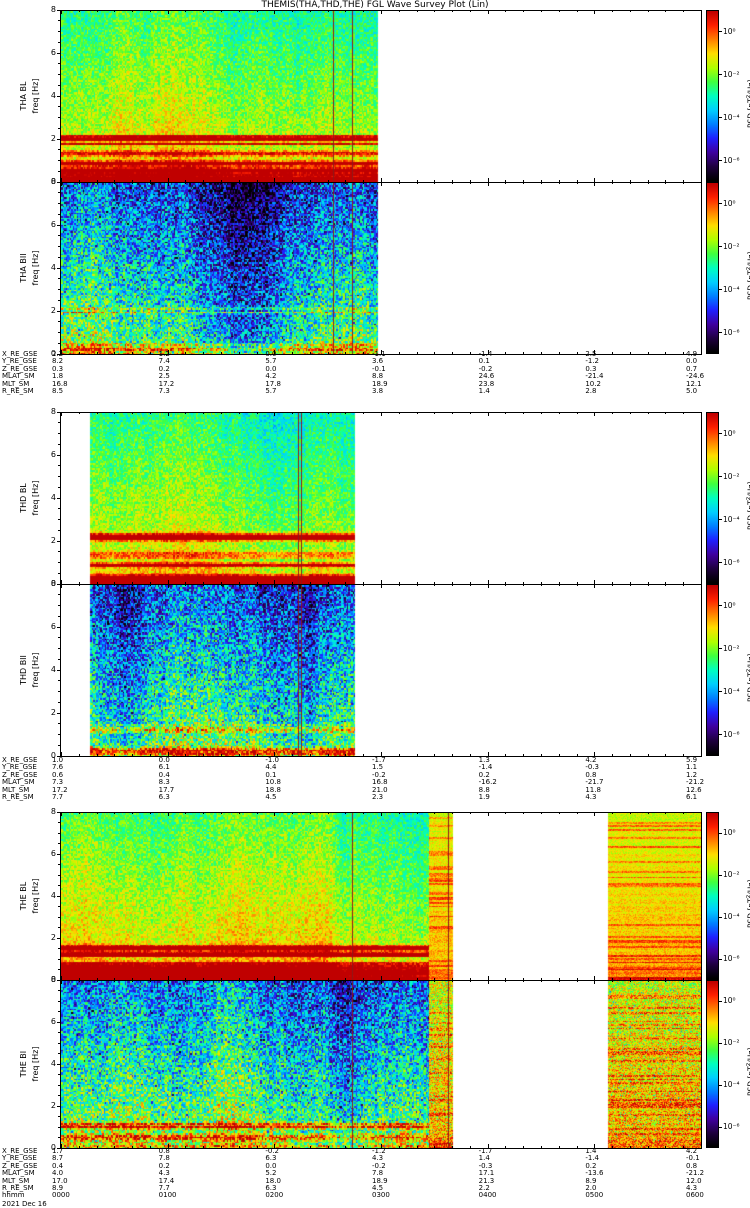 The width and height of the screenshot is (750, 1208). What do you see at coordinates (53, 310) in the screenshot?
I see `y-axis-tick-label: 2` at bounding box center [53, 310].